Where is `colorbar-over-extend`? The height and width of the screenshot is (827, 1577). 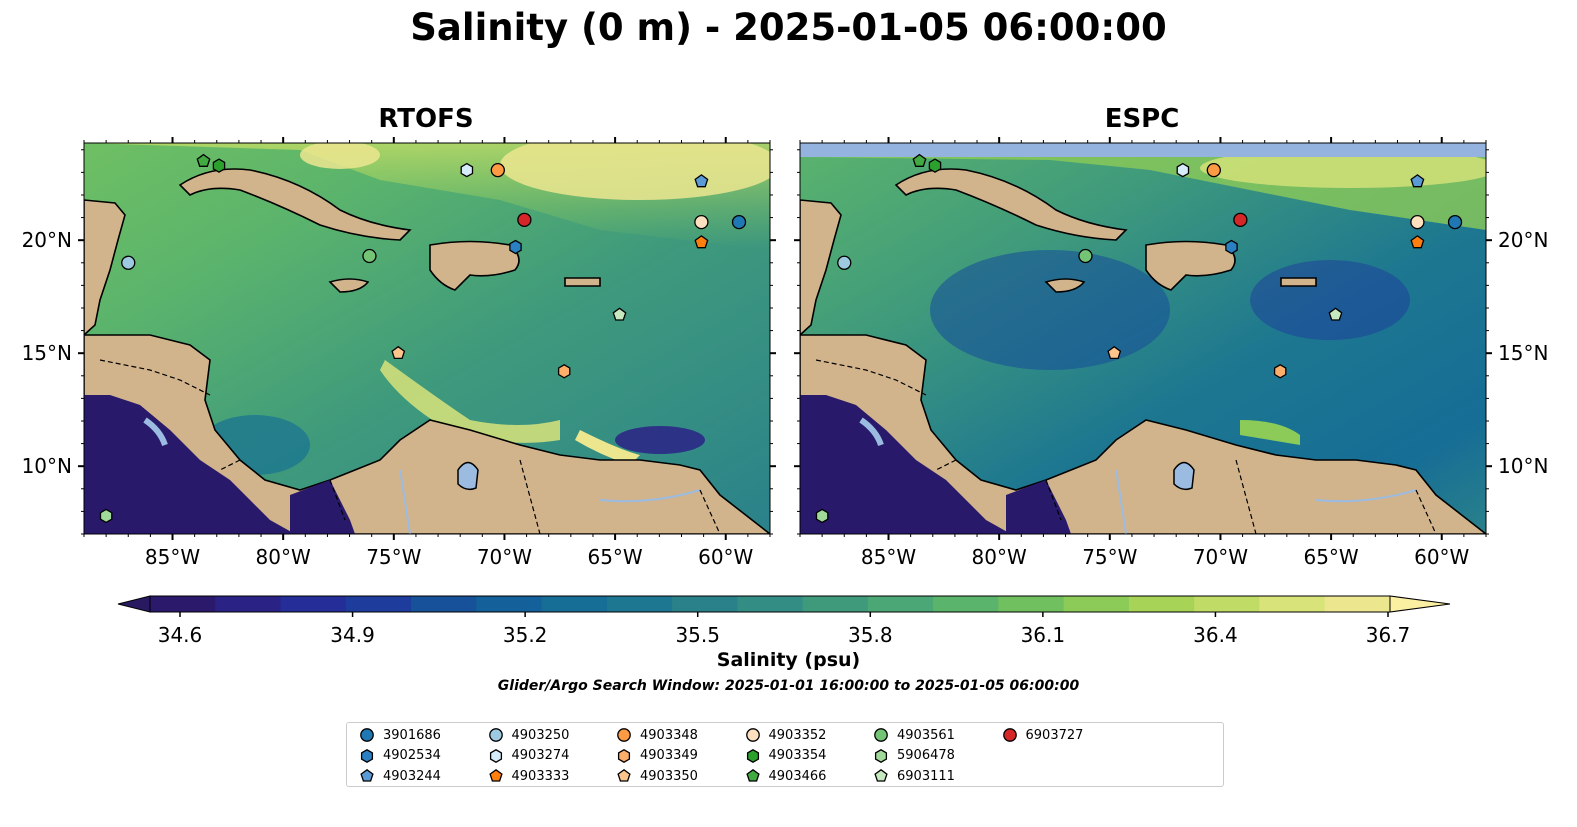
colorbar-over-extend is located at coordinates (1420, 604).